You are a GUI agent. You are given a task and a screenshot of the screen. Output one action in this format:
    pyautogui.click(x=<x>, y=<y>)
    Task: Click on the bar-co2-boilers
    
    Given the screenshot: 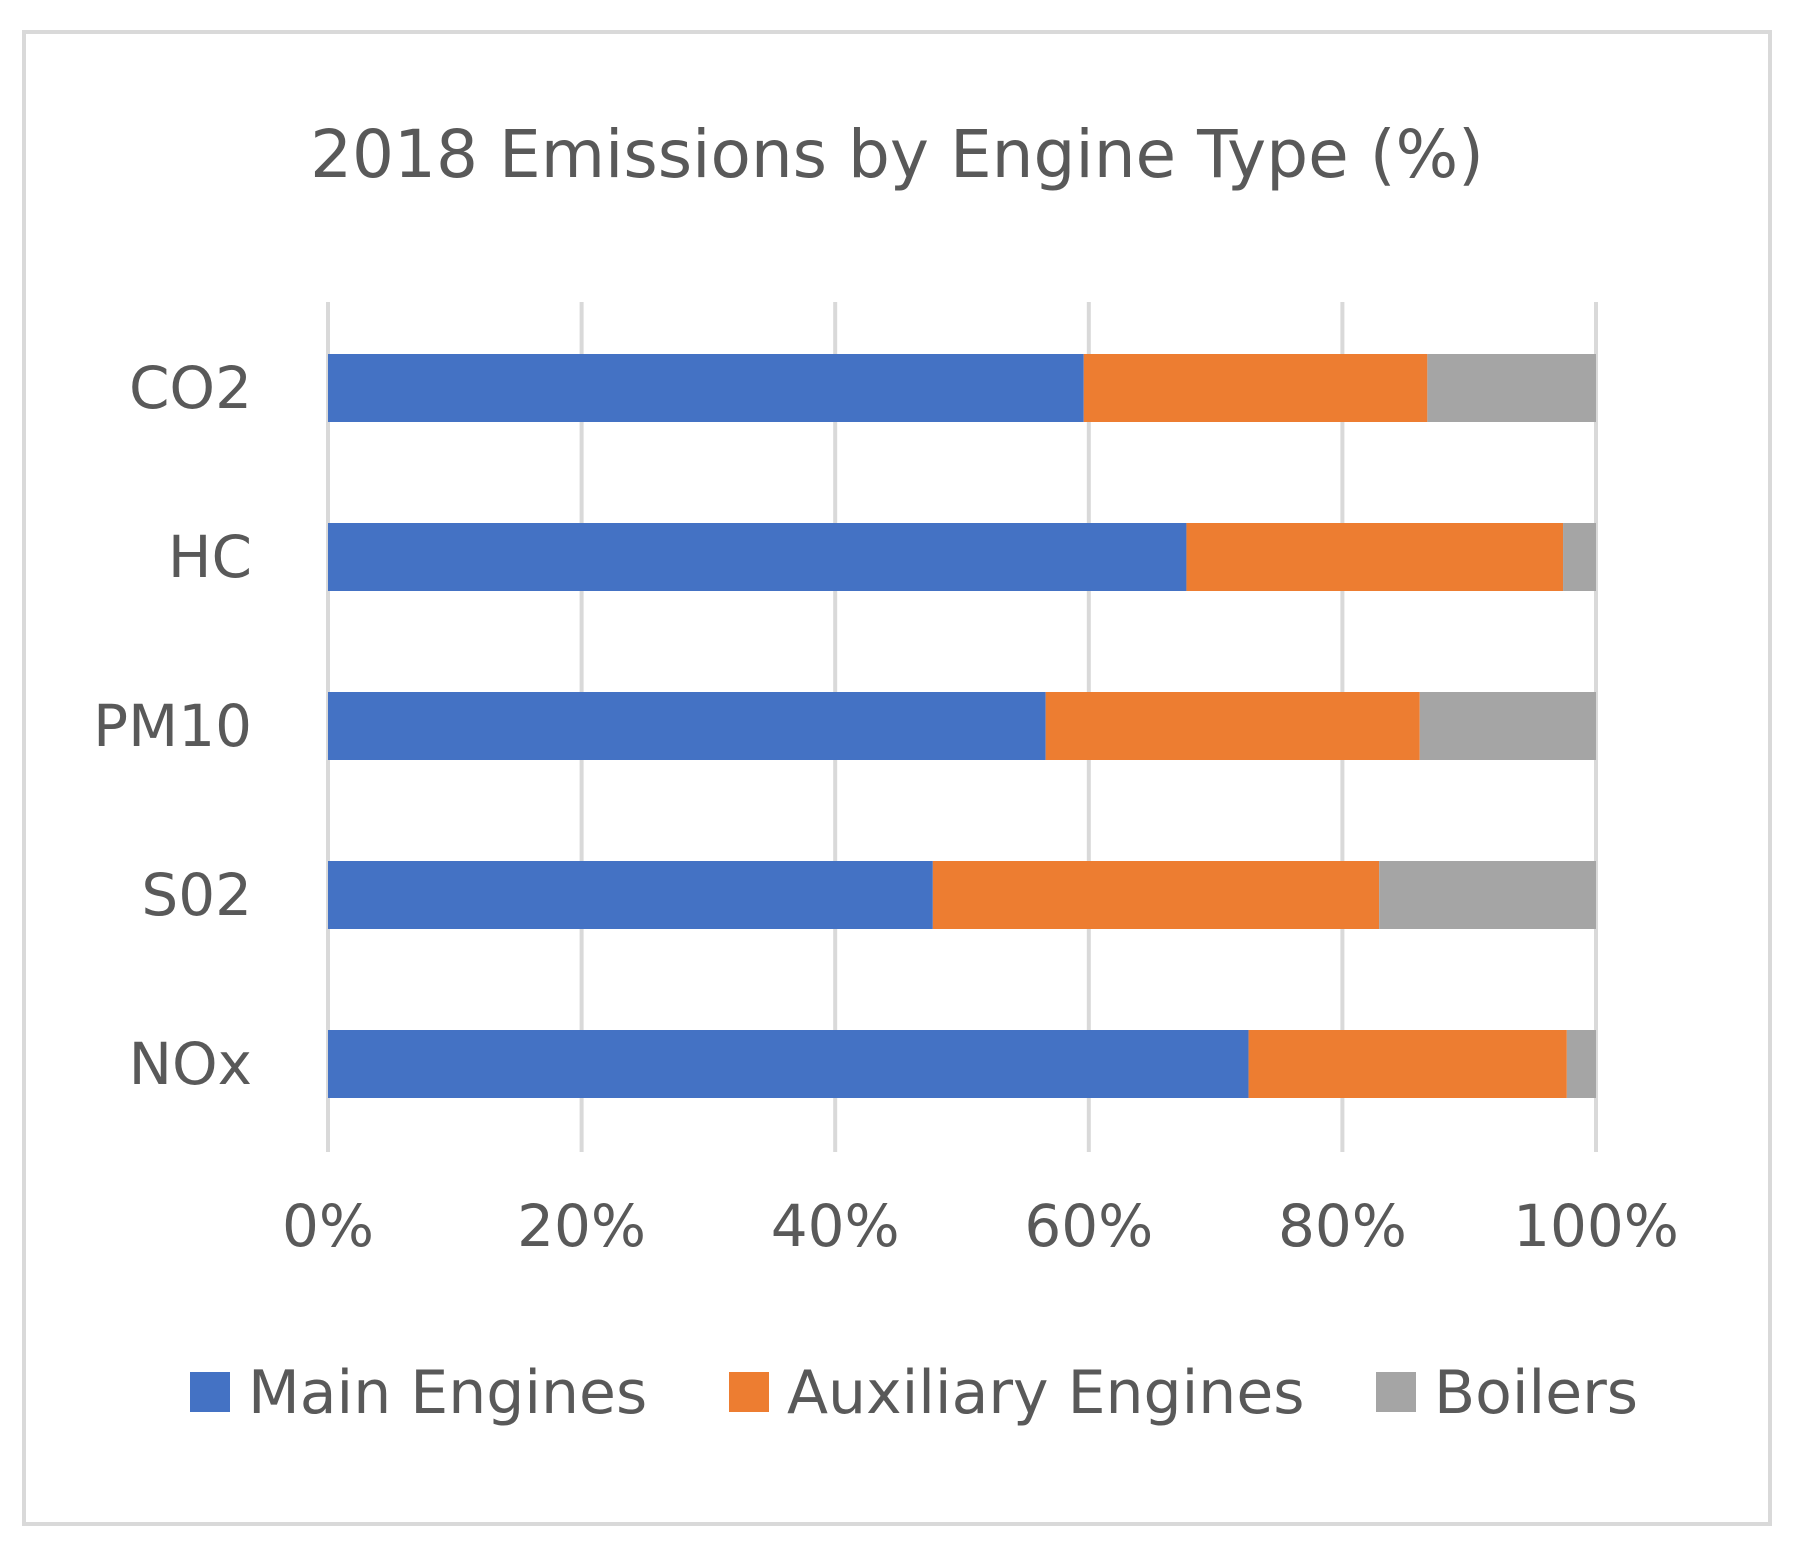 What is the action you would take?
    pyautogui.click(x=1511, y=388)
    